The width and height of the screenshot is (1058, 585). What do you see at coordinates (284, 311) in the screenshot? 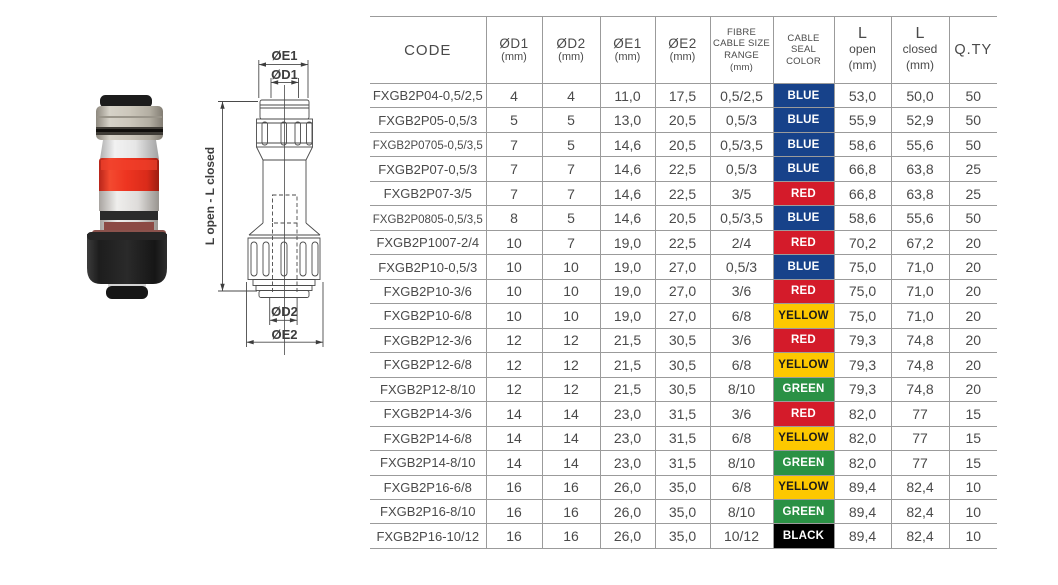
I see `svg-text: ØD2` at bounding box center [284, 311].